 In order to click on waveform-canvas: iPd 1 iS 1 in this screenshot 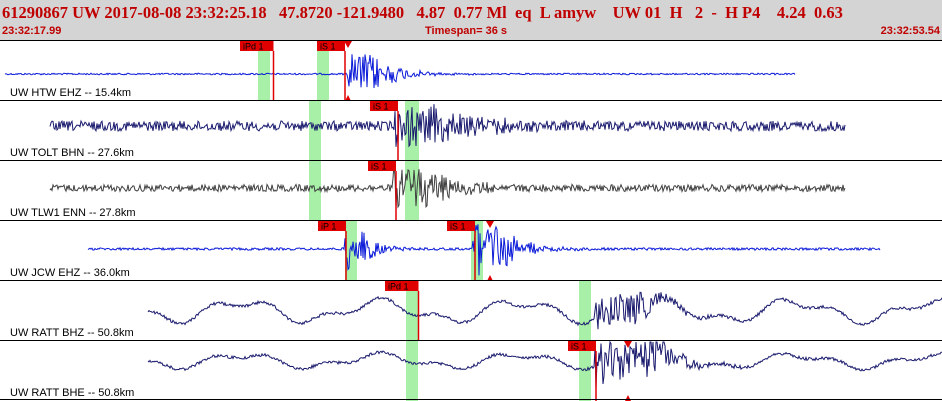, I will do `click(471, 71)`.